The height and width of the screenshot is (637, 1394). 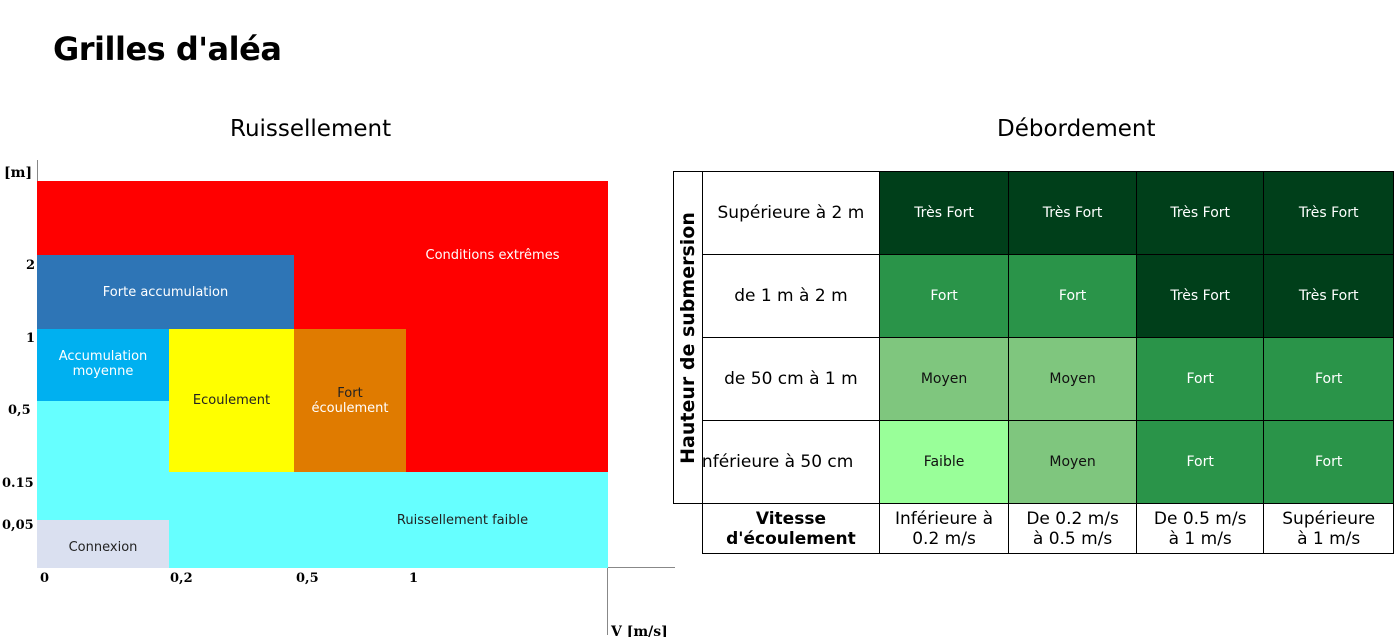 What do you see at coordinates (311, 129) in the screenshot?
I see `ruissellement-title: Ruissellement` at bounding box center [311, 129].